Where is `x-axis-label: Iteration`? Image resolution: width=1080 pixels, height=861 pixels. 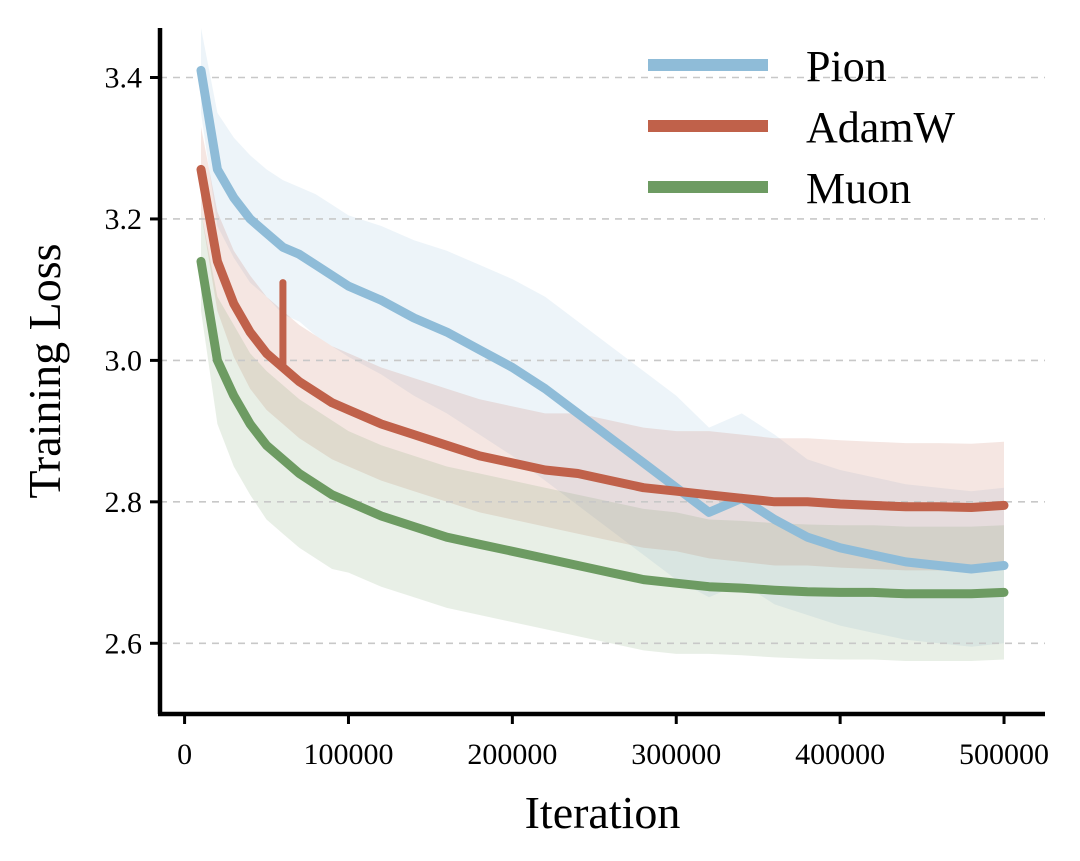 x-axis-label: Iteration is located at coordinates (603, 812).